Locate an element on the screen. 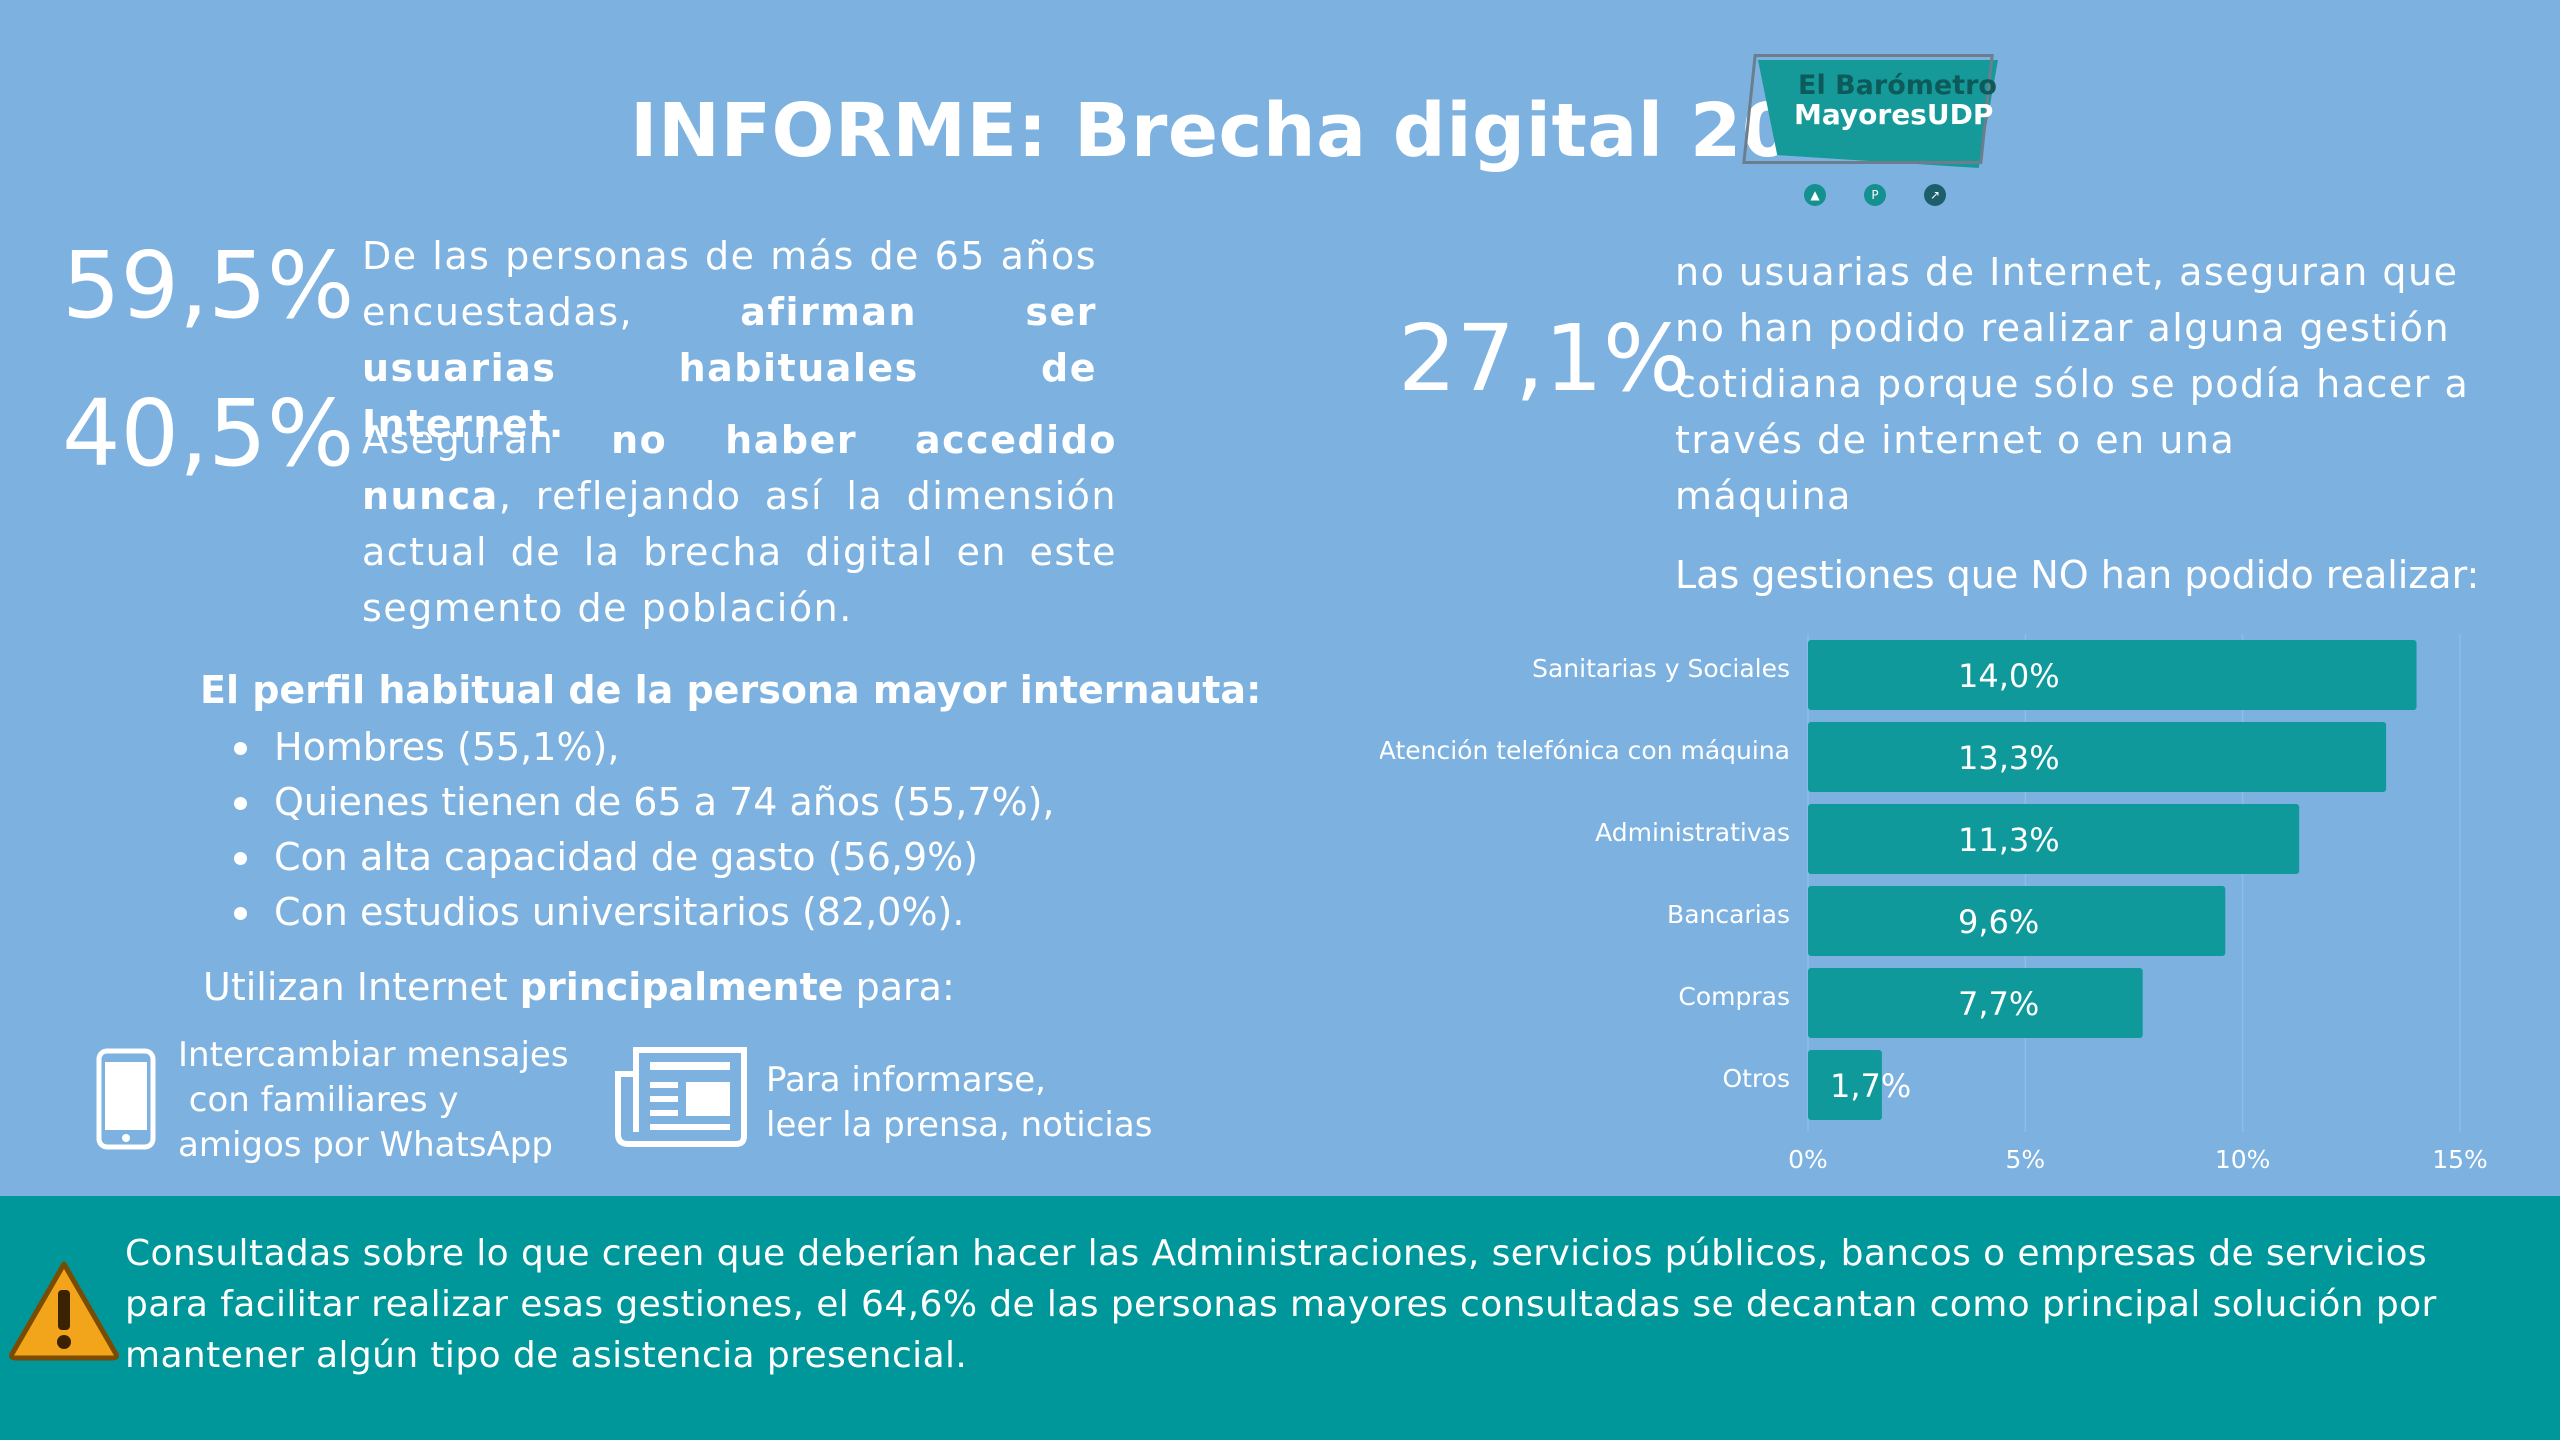 Image resolution: width=2560 pixels, height=1440 pixels. uses-title-c: para: is located at coordinates (899, 987).